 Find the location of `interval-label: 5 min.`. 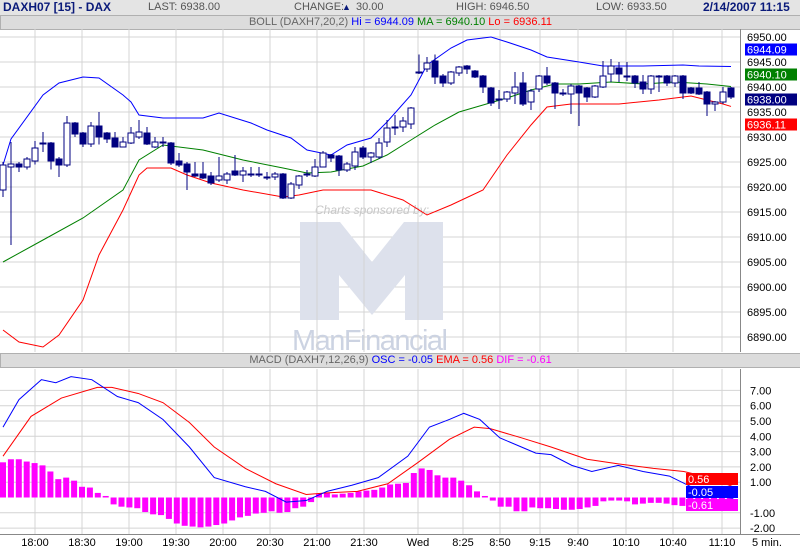

interval-label: 5 min. is located at coordinates (767, 543).